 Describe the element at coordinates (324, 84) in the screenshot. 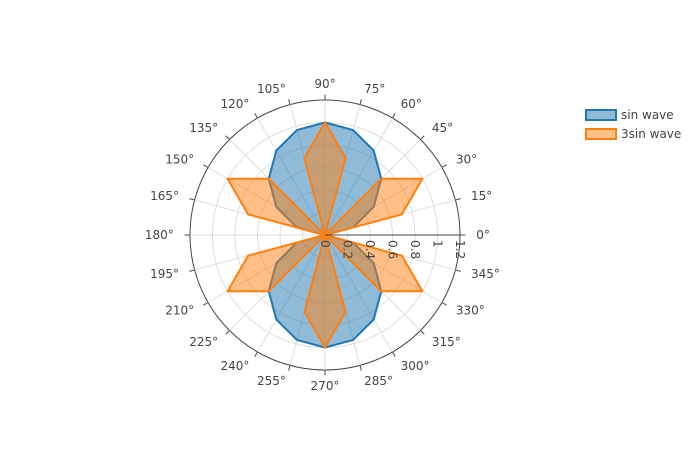

I see `angular-tick-label: 90°` at that location.